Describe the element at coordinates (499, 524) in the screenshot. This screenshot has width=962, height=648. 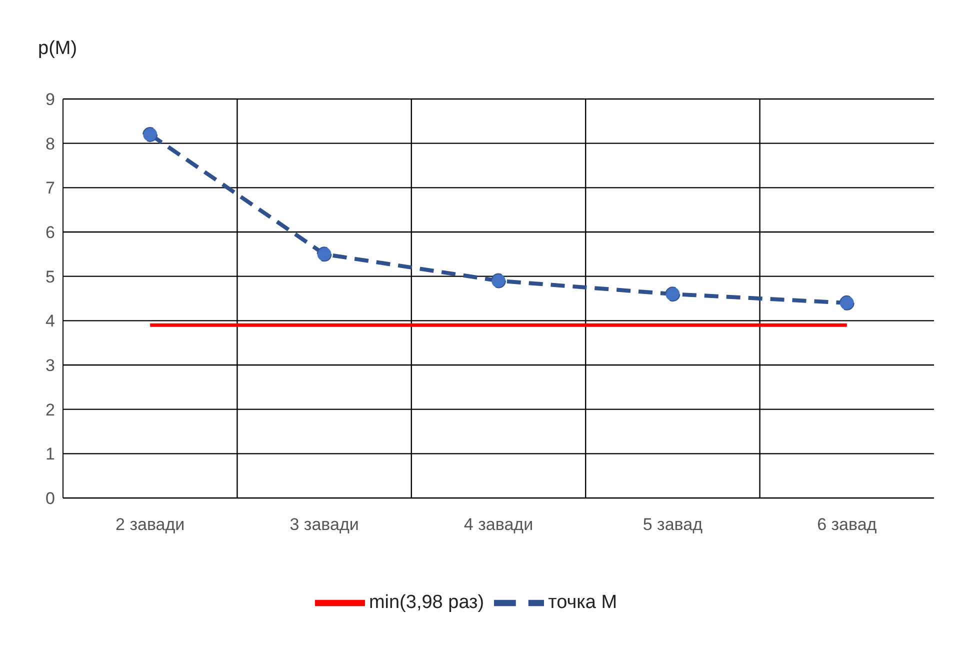
I see `x-tick-label: 4 завади` at that location.